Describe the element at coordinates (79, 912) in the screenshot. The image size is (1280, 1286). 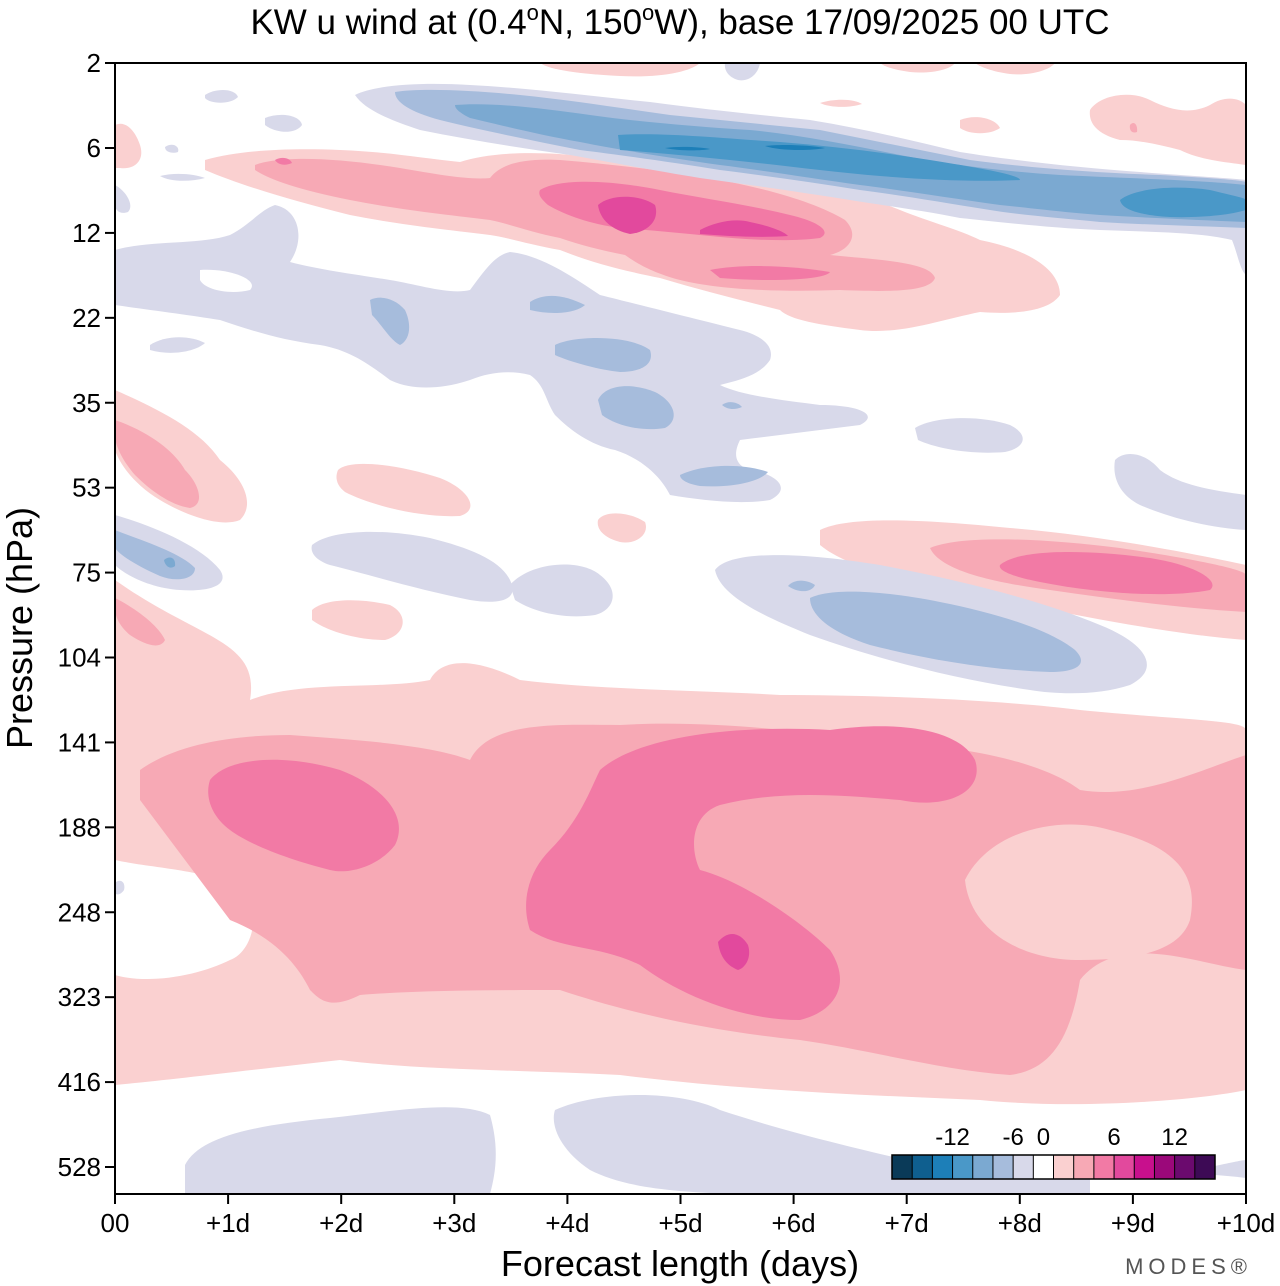
I see `y-tick-label: 248` at that location.